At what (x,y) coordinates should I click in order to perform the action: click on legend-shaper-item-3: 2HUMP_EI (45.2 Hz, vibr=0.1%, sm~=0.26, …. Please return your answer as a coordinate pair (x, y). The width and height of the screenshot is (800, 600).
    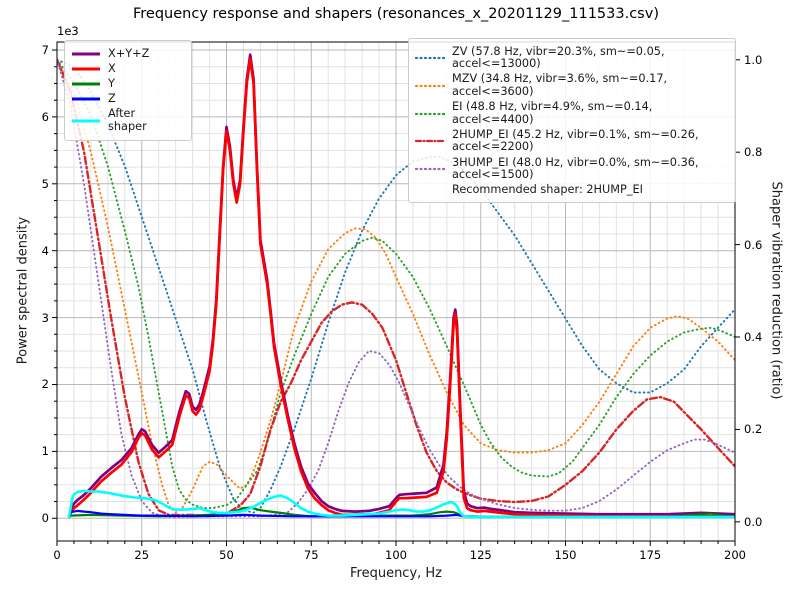
    Looking at the image, I should click on (571, 140).